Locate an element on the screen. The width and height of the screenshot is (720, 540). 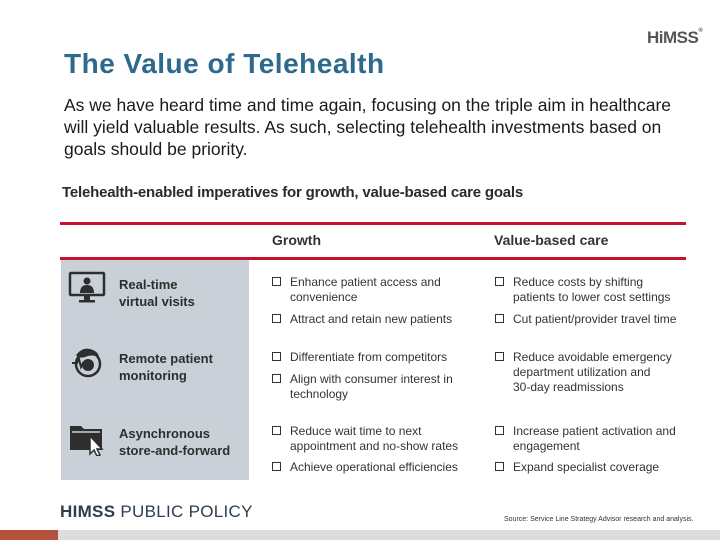
item-text: Align with consumer interest in is located at coordinates (371, 379).